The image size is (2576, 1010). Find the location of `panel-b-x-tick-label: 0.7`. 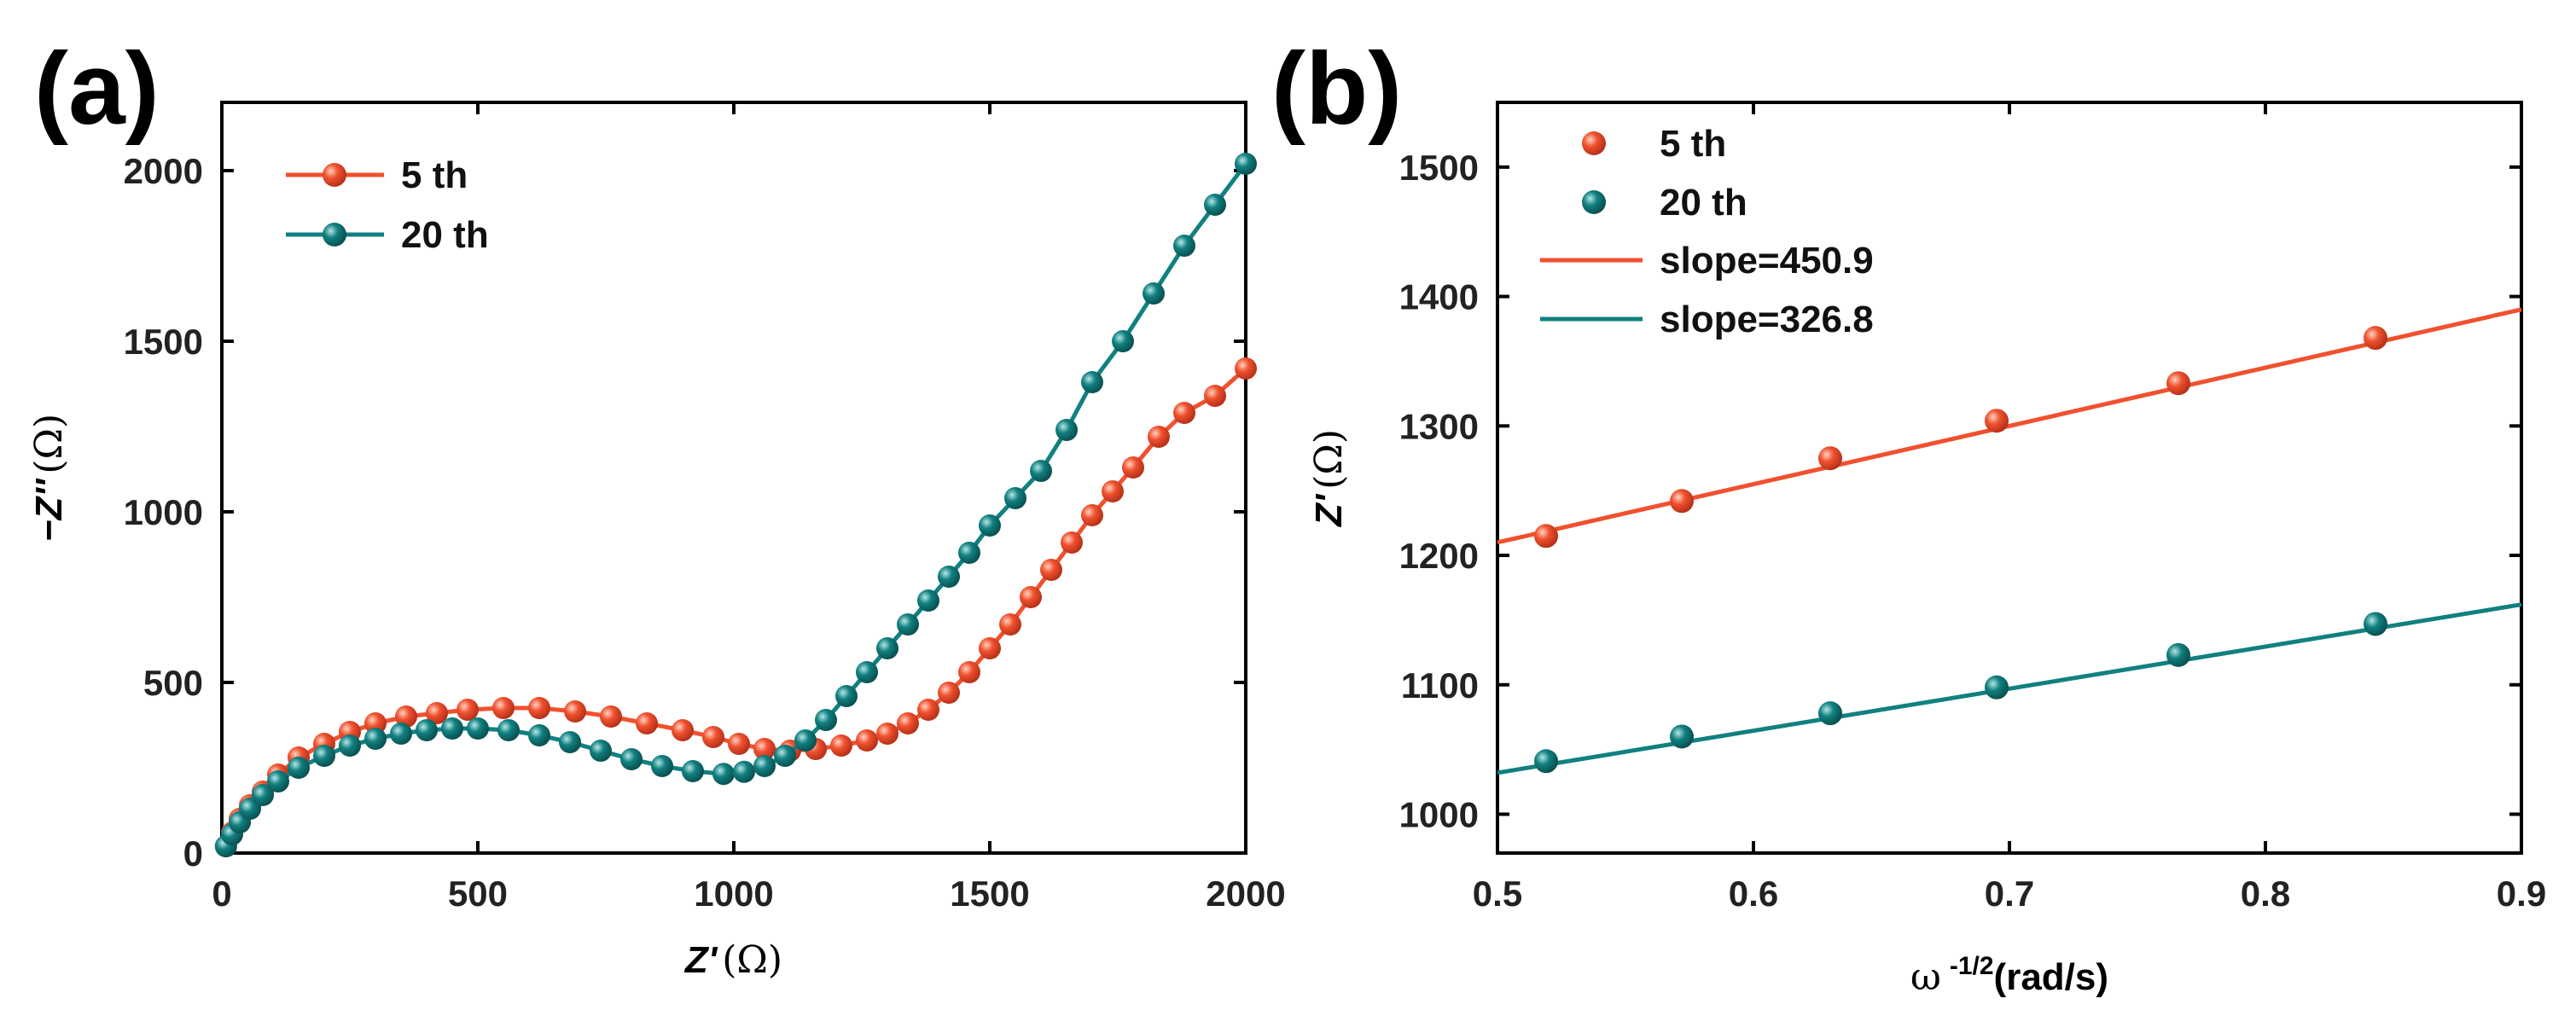

panel-b-x-tick-label: 0.7 is located at coordinates (2009, 894).